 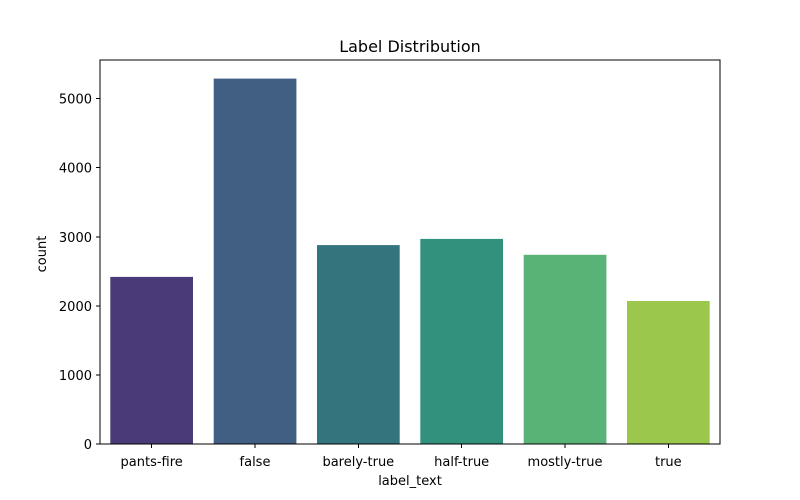 What do you see at coordinates (565, 462) in the screenshot?
I see `x-tick-label: mostly-true` at bounding box center [565, 462].